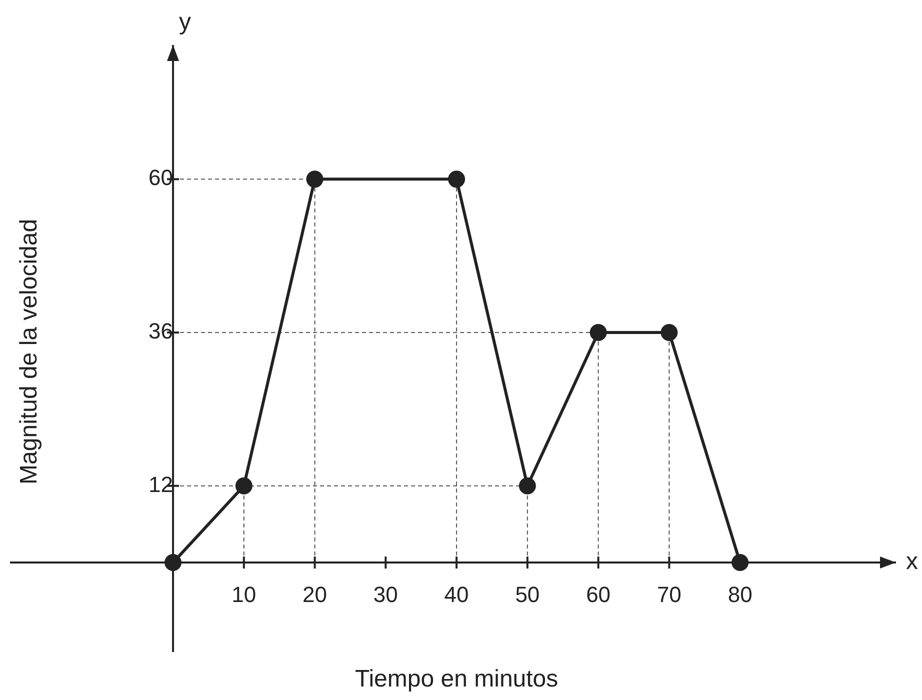  What do you see at coordinates (244, 594) in the screenshot?
I see `x-tick-label: 10` at bounding box center [244, 594].